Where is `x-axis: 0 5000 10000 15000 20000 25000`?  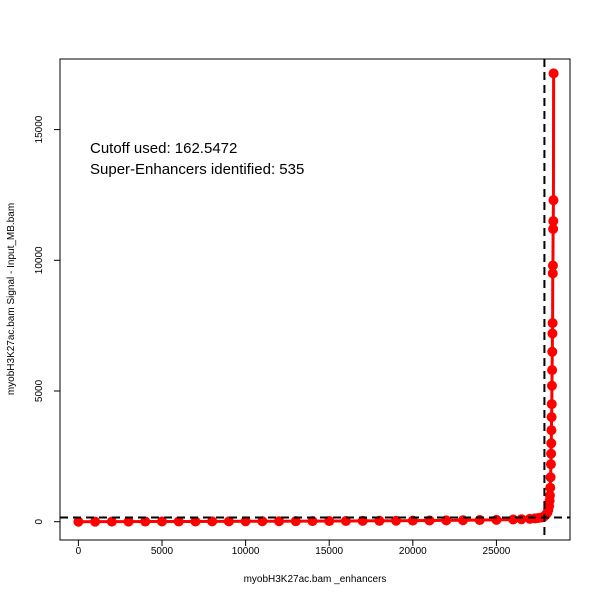 x-axis: 0 5000 10000 15000 20000 25000 is located at coordinates (293, 548).